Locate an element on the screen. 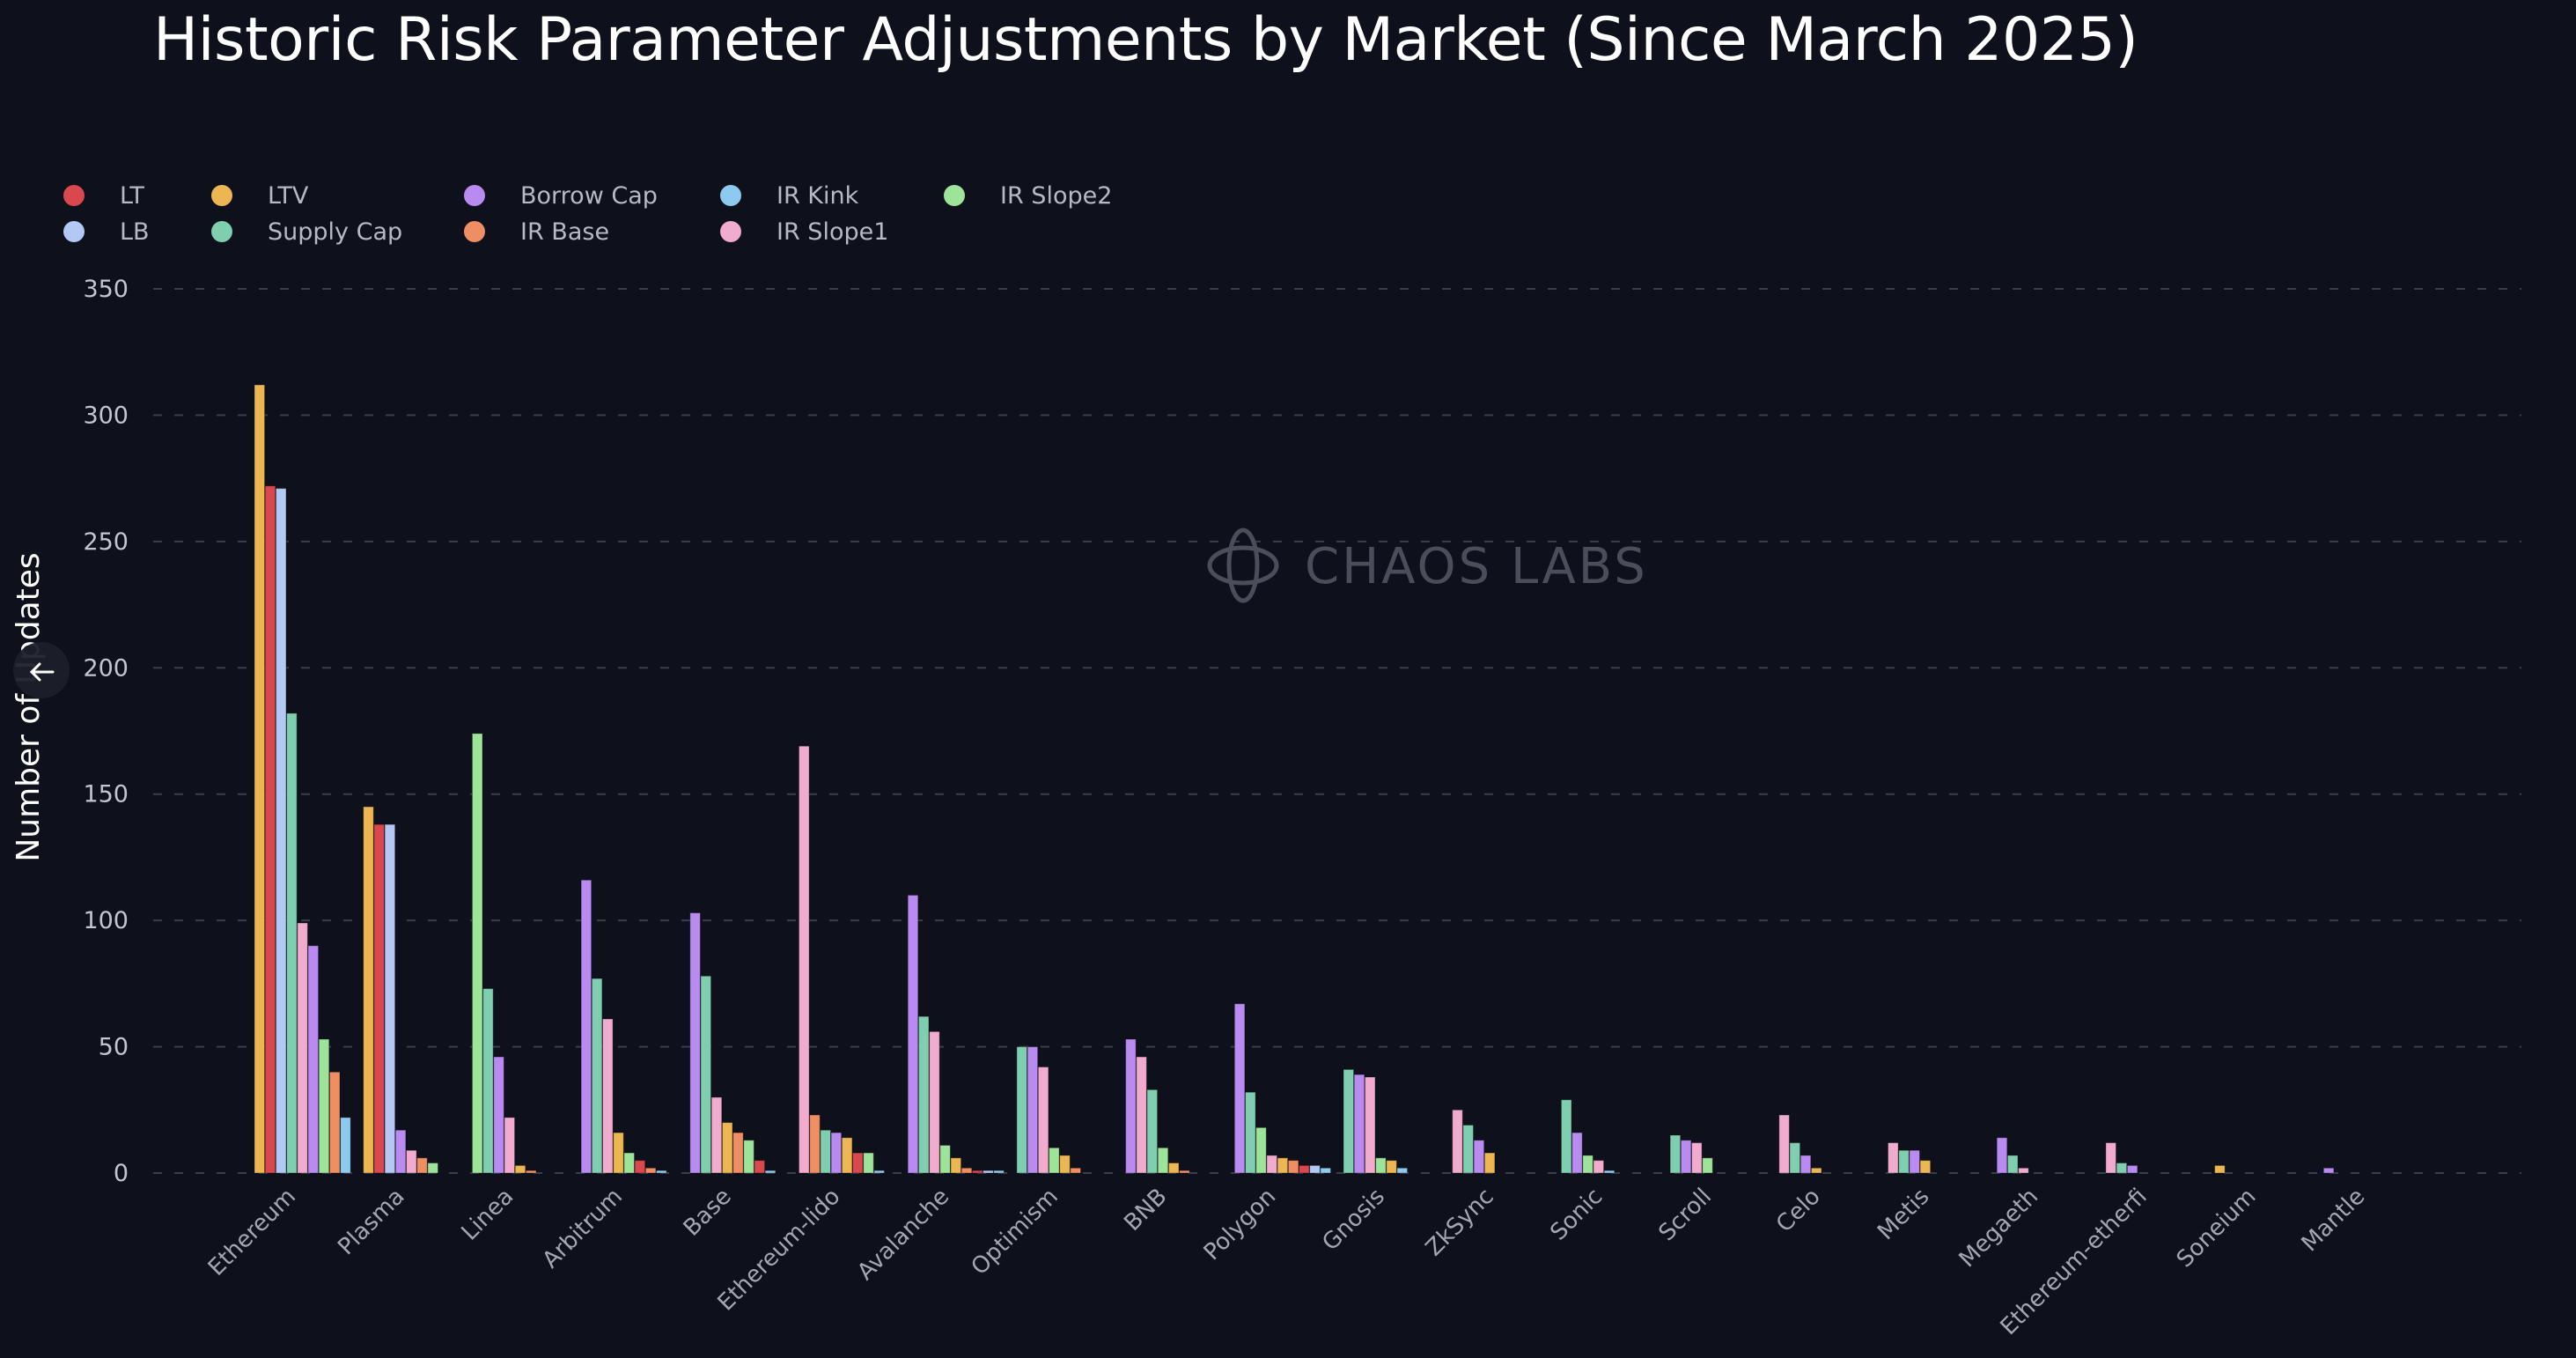 This screenshot has height=1358, width=2576. legend-item-supply-cap: Supply Cap is located at coordinates (306, 232).